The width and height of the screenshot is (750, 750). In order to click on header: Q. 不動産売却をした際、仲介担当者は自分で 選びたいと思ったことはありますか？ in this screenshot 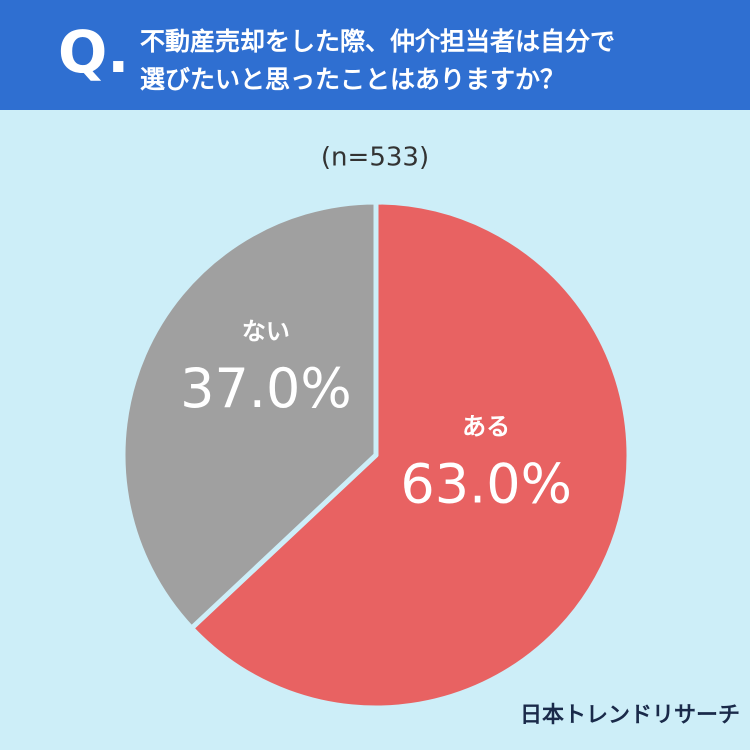, I will do `click(375, 55)`.